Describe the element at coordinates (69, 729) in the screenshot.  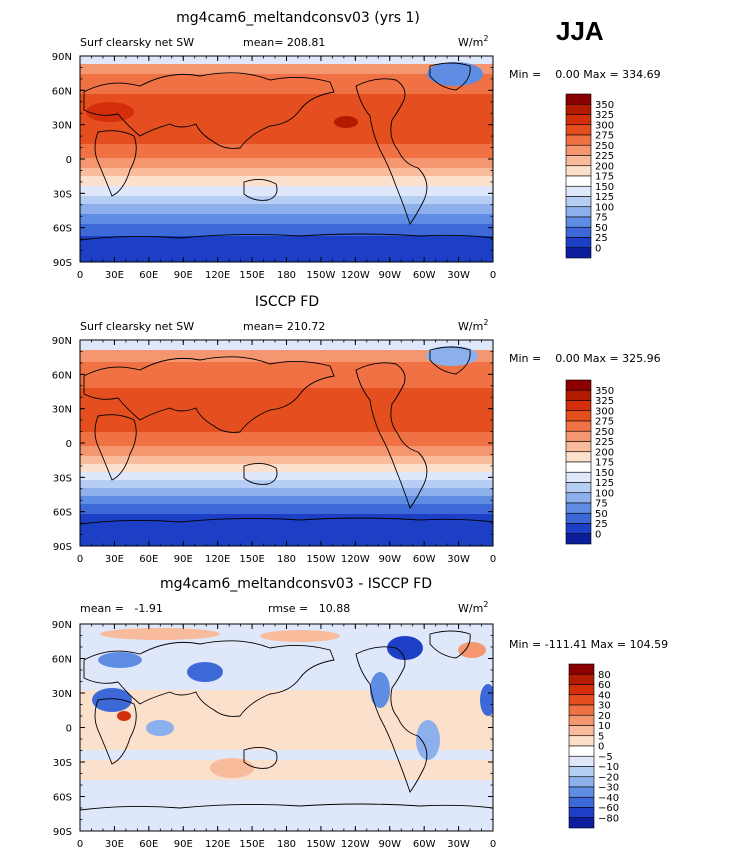
I see `y-tick-label: 0` at that location.